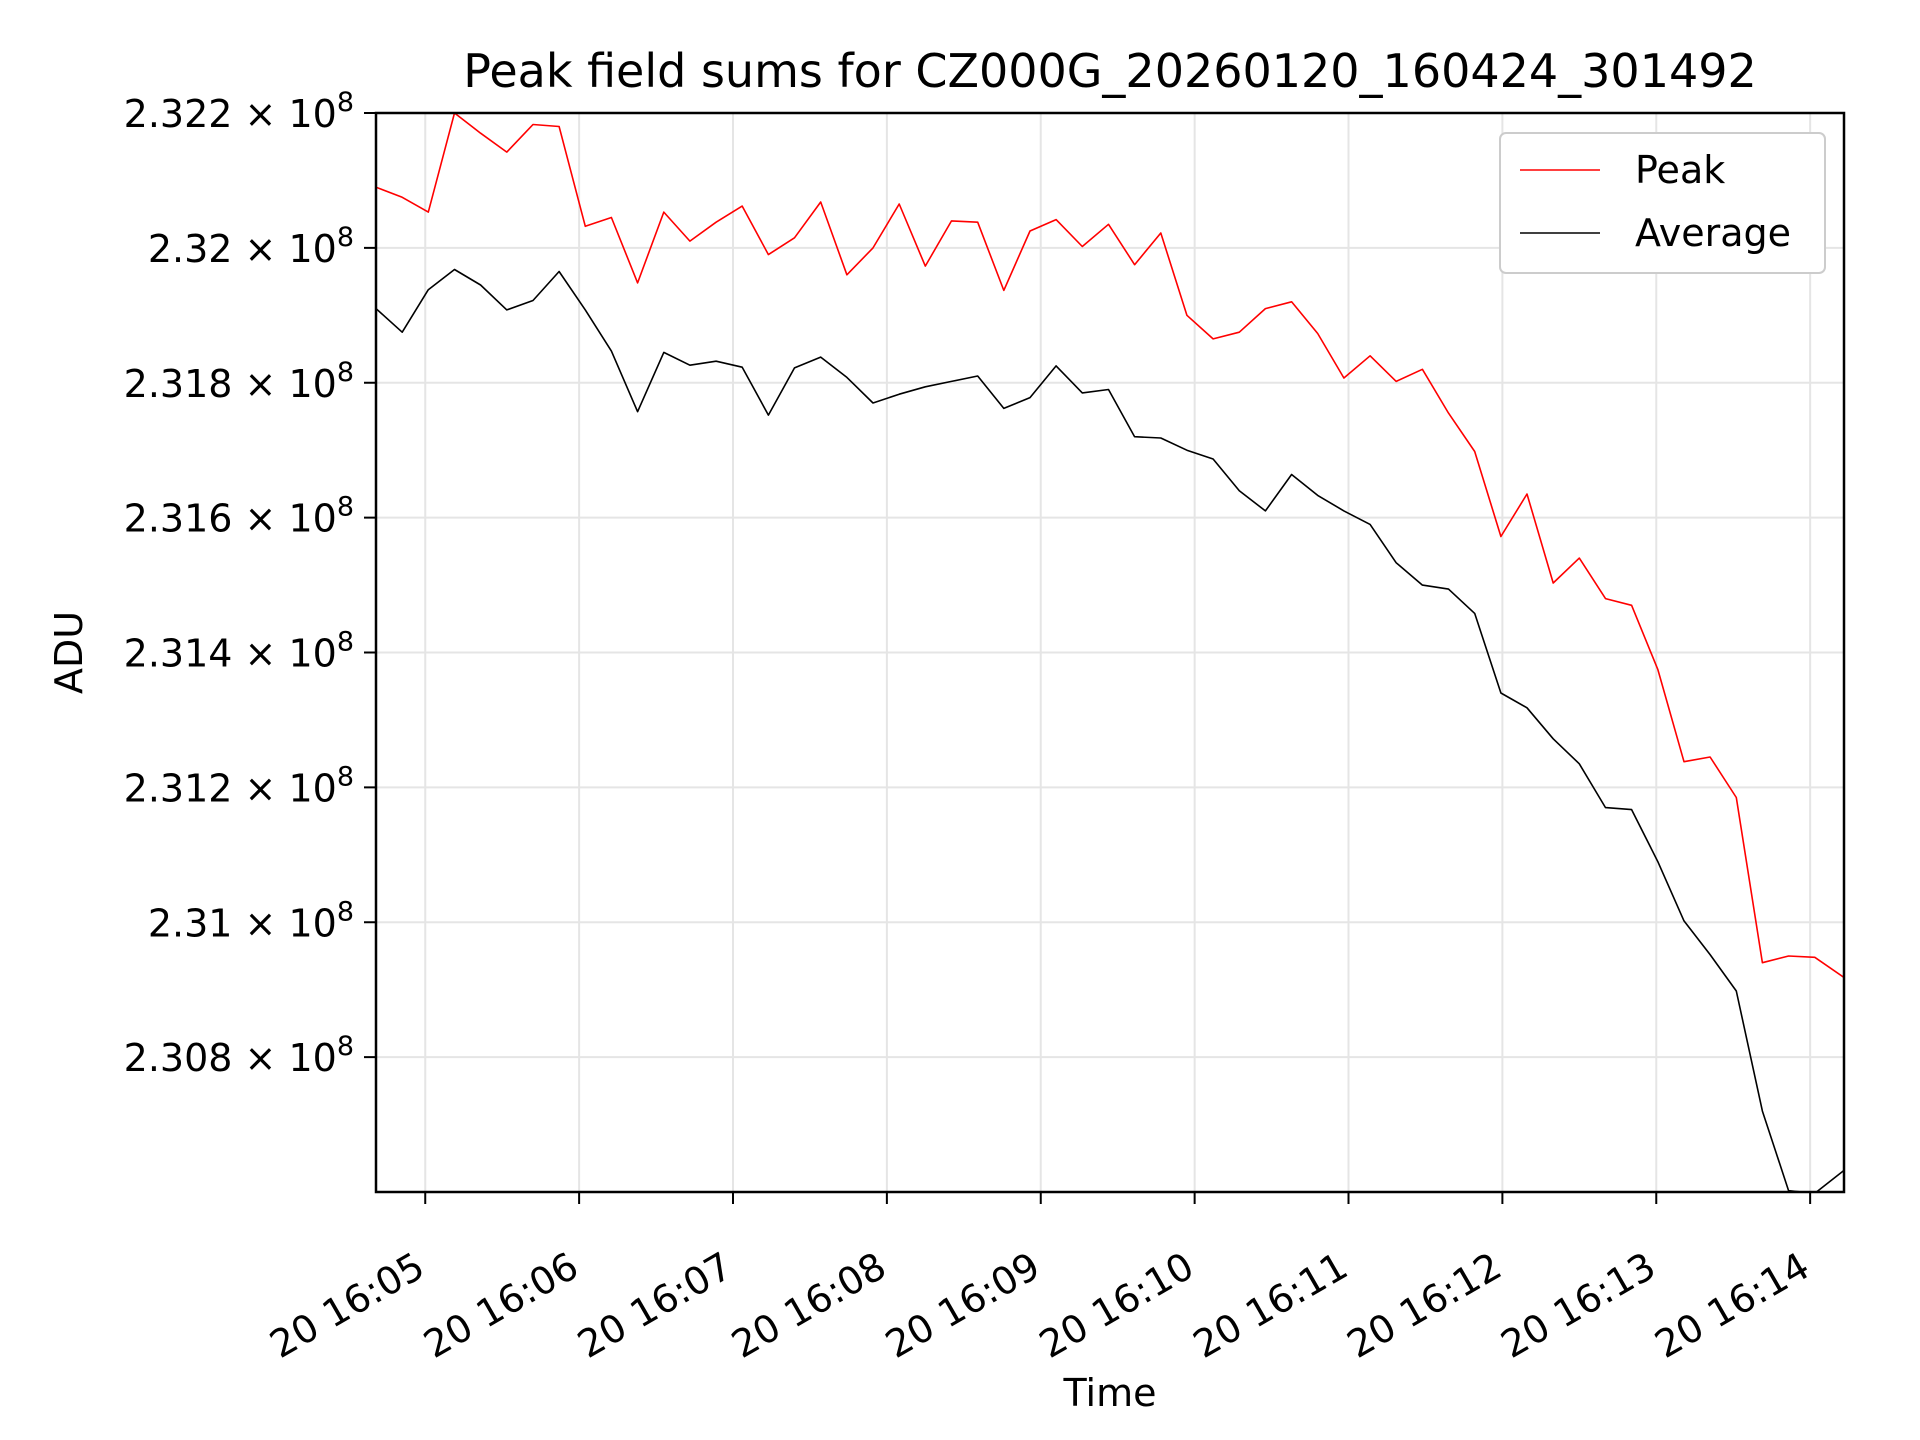 The height and width of the screenshot is (1440, 1920). What do you see at coordinates (239, 785) in the screenshot?
I see `y-tick-label: 2.312 × 108` at bounding box center [239, 785].